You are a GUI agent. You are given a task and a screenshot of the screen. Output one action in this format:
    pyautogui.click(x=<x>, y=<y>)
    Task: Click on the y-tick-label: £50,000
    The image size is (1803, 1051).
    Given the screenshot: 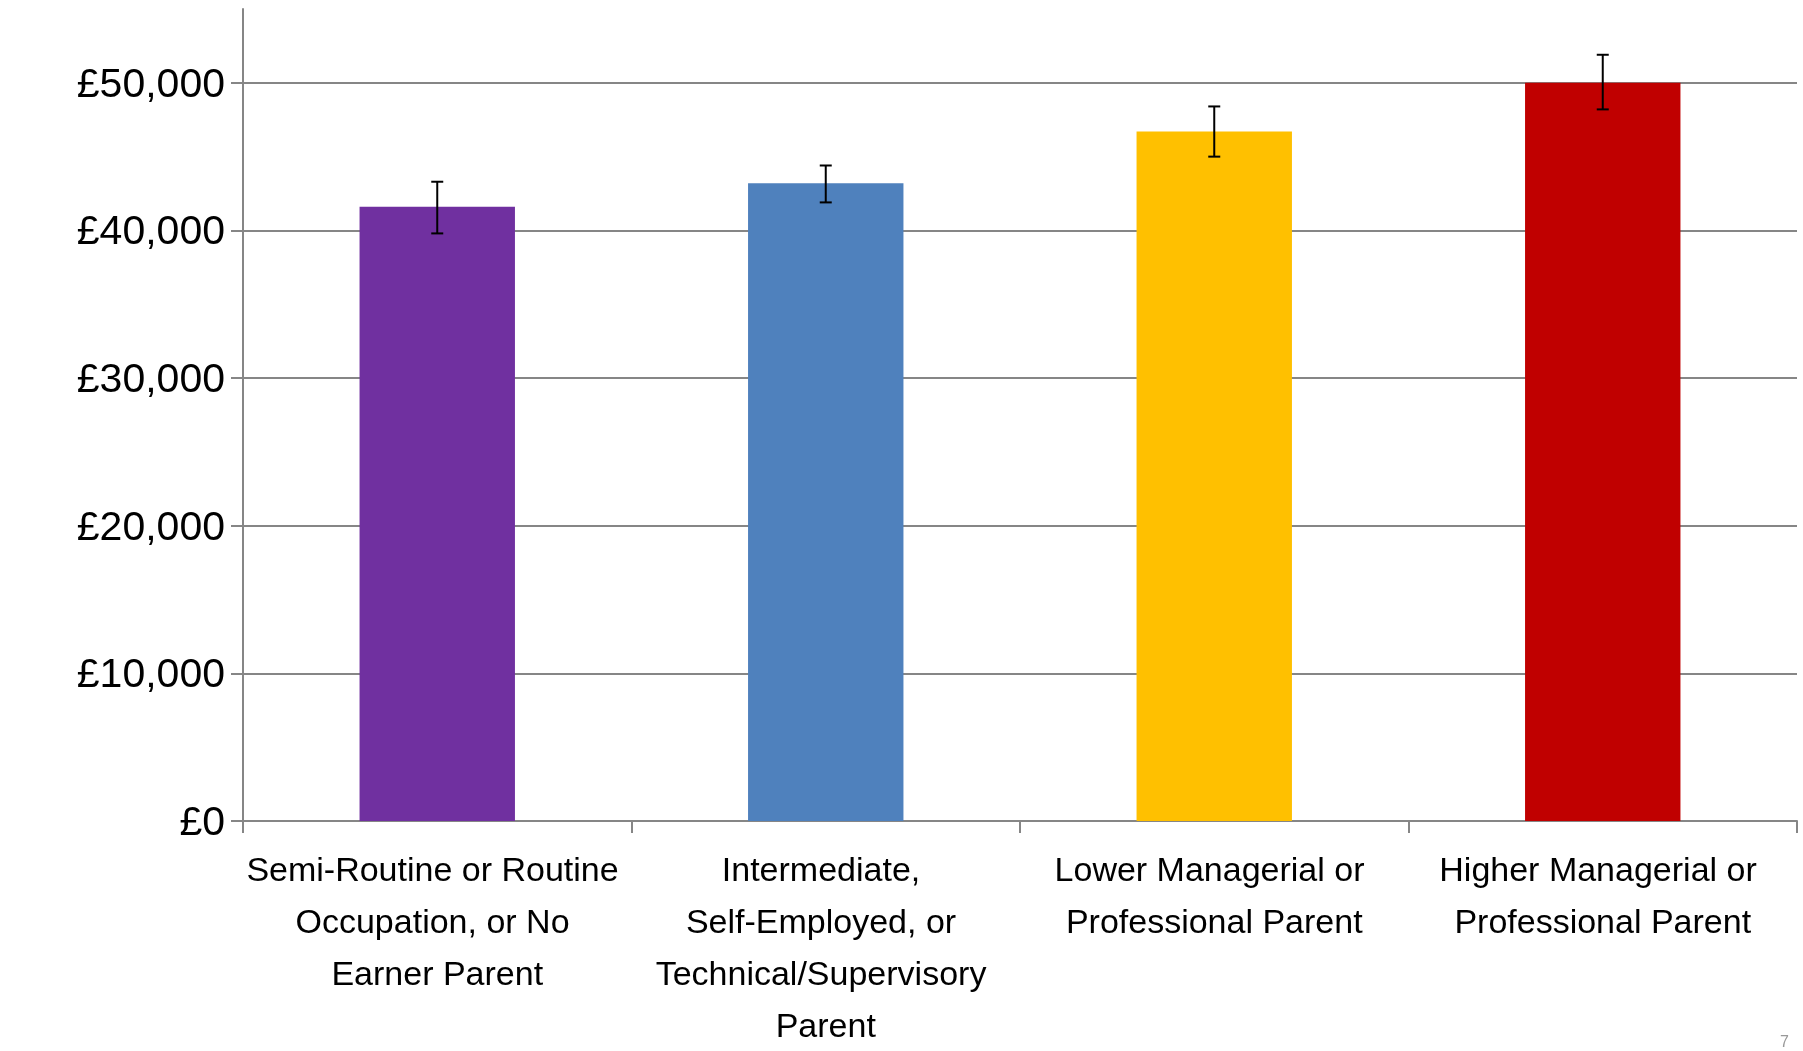 What is the action you would take?
    pyautogui.click(x=150, y=82)
    